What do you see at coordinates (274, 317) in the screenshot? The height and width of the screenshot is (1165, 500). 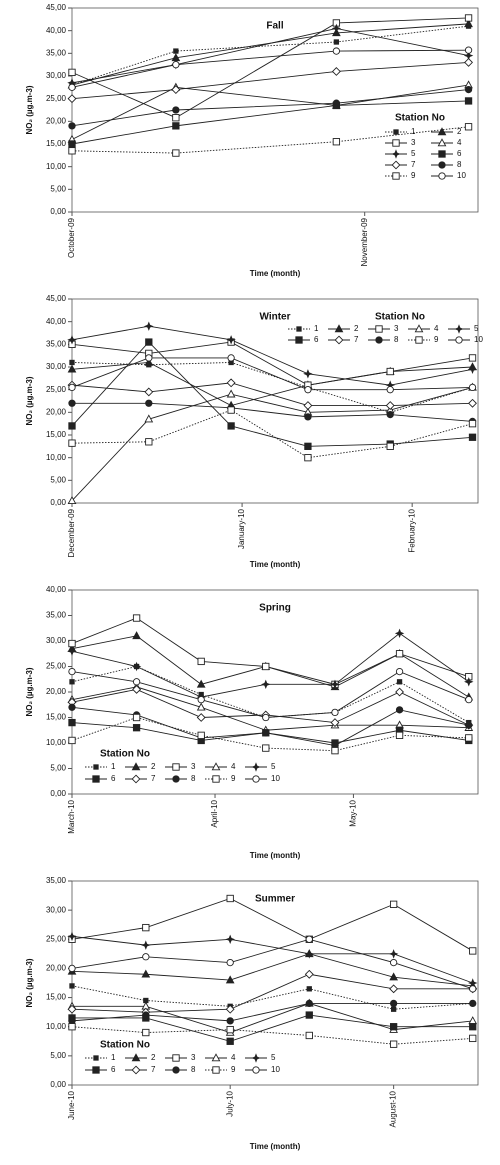 I see `title: Winter` at bounding box center [274, 317].